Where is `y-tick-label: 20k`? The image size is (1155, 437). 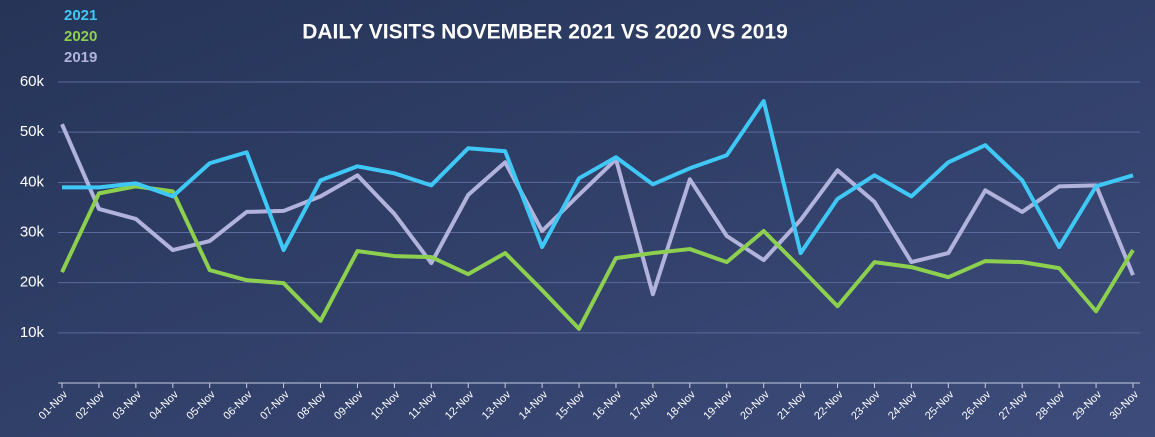 y-tick-label: 20k is located at coordinates (32, 282).